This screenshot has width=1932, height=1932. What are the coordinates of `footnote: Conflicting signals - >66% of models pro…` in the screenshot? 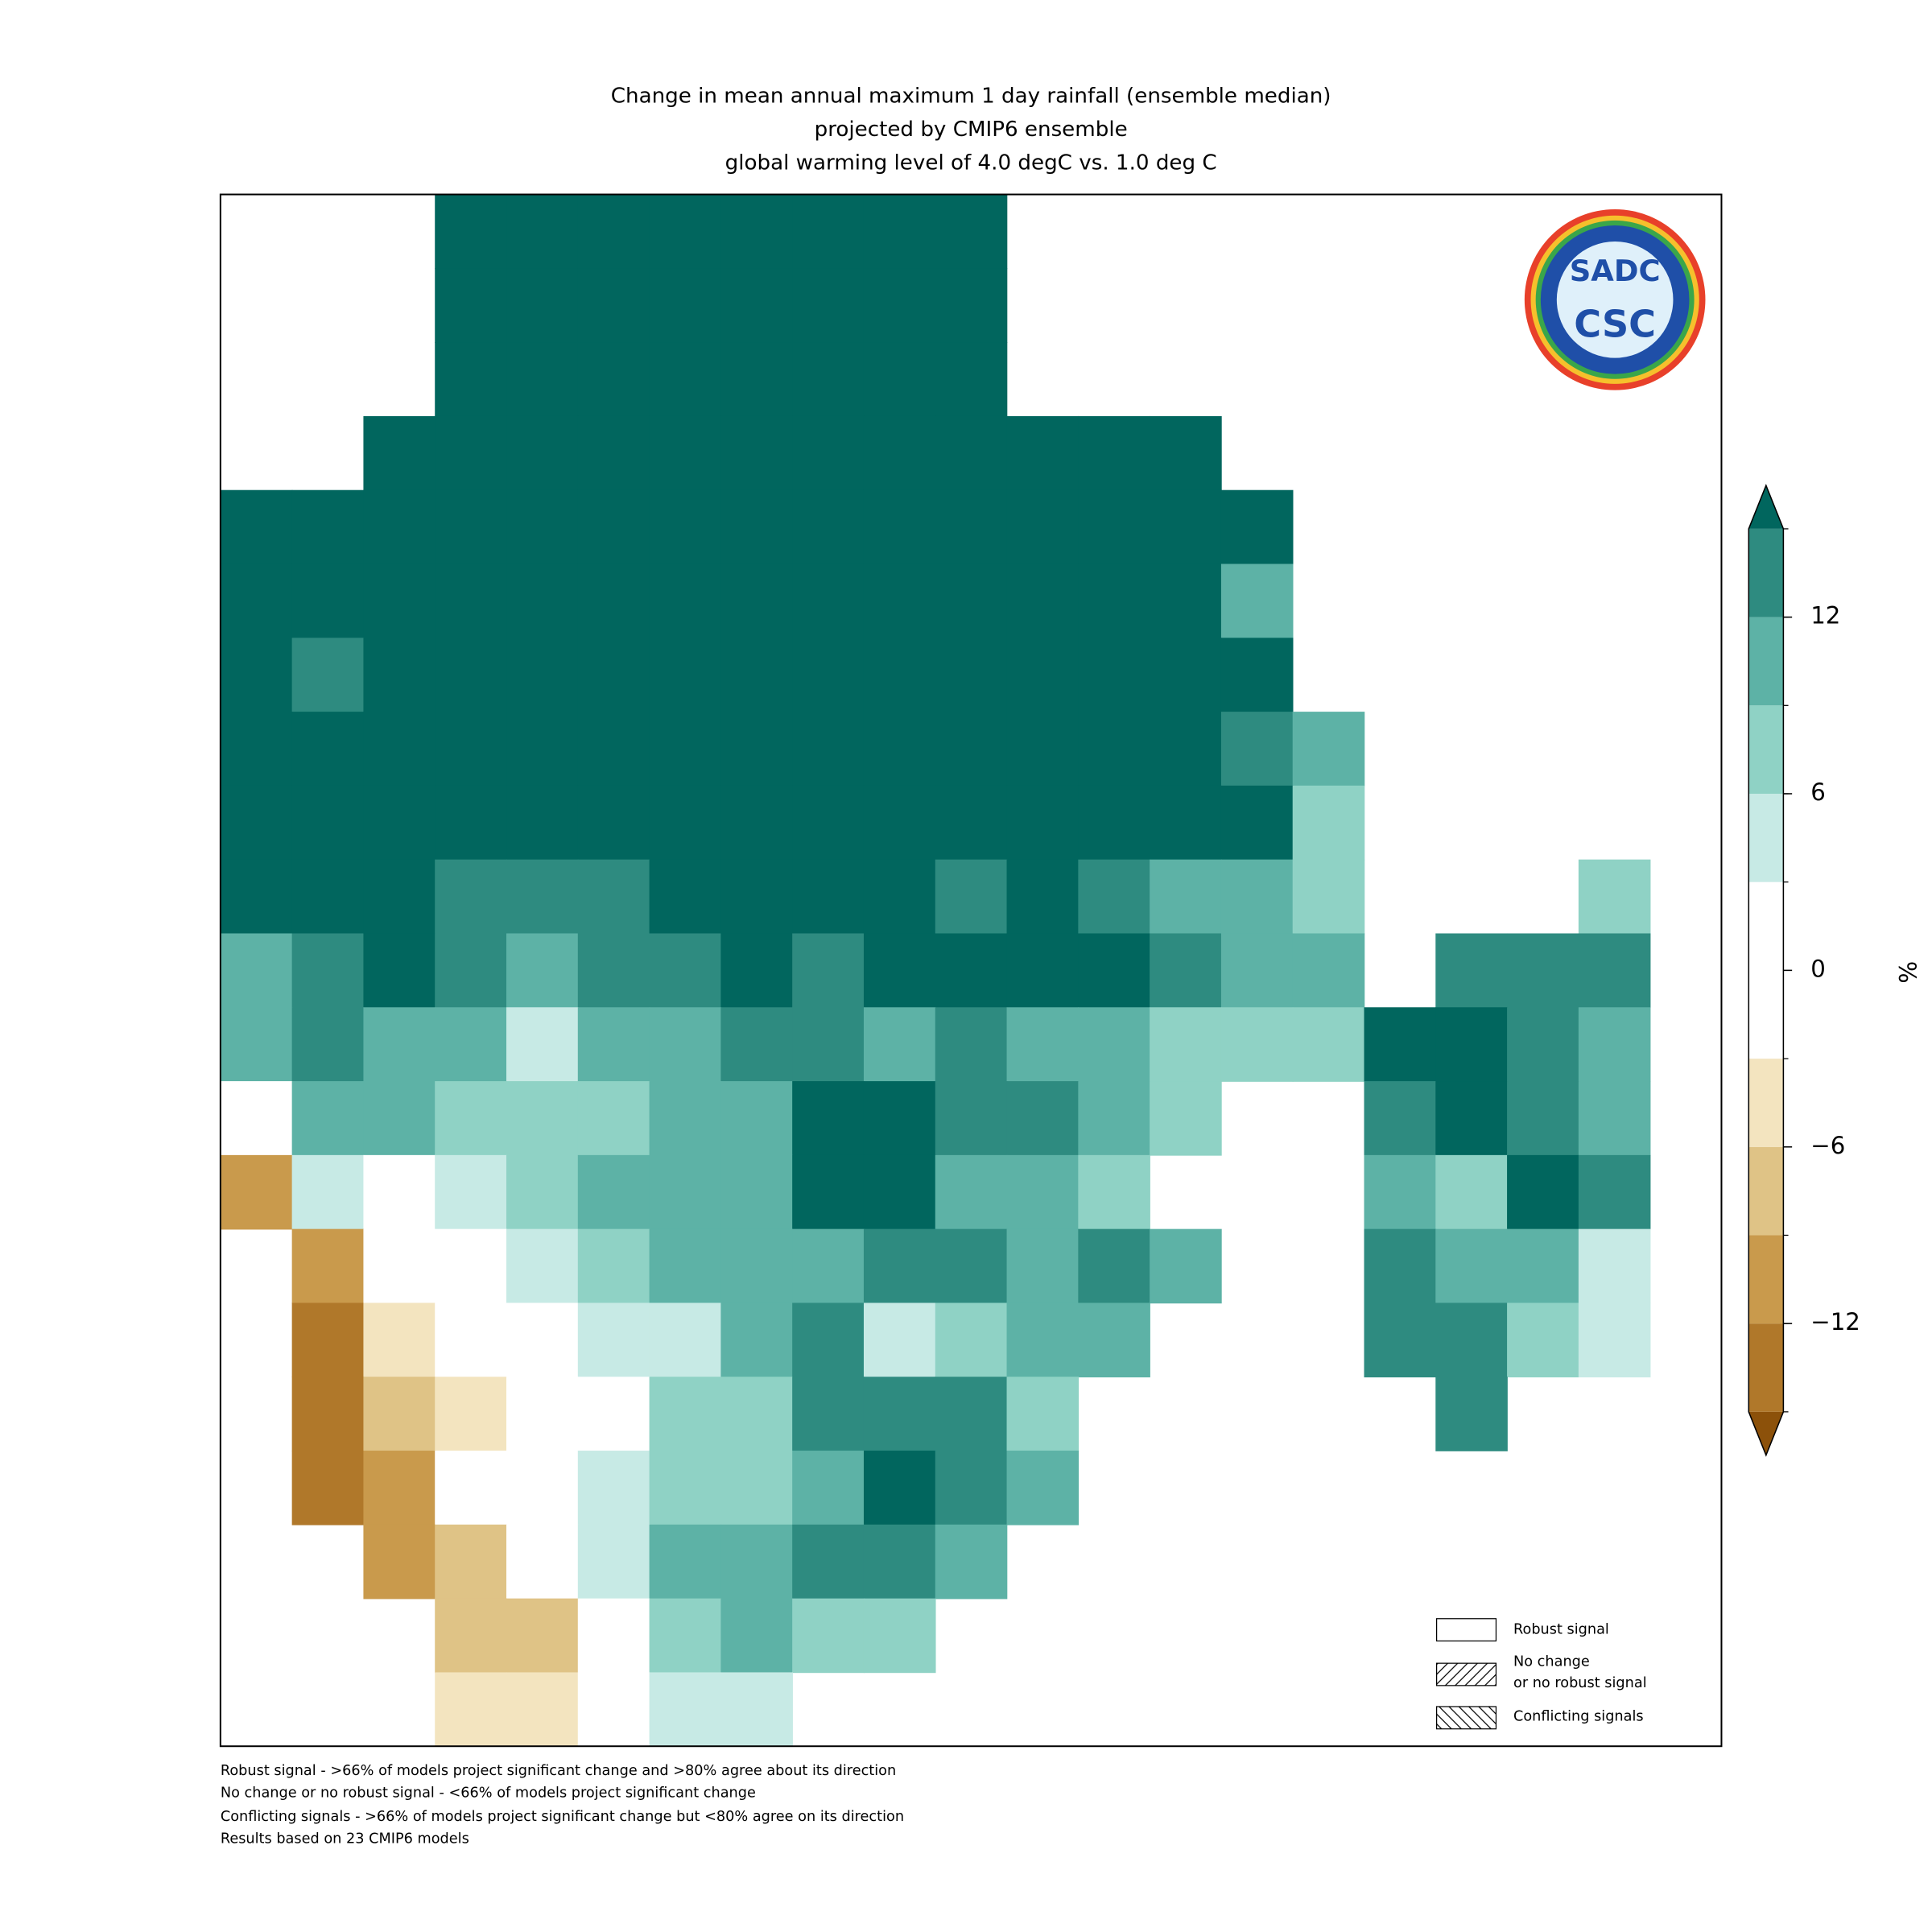 It's located at (562, 1817).